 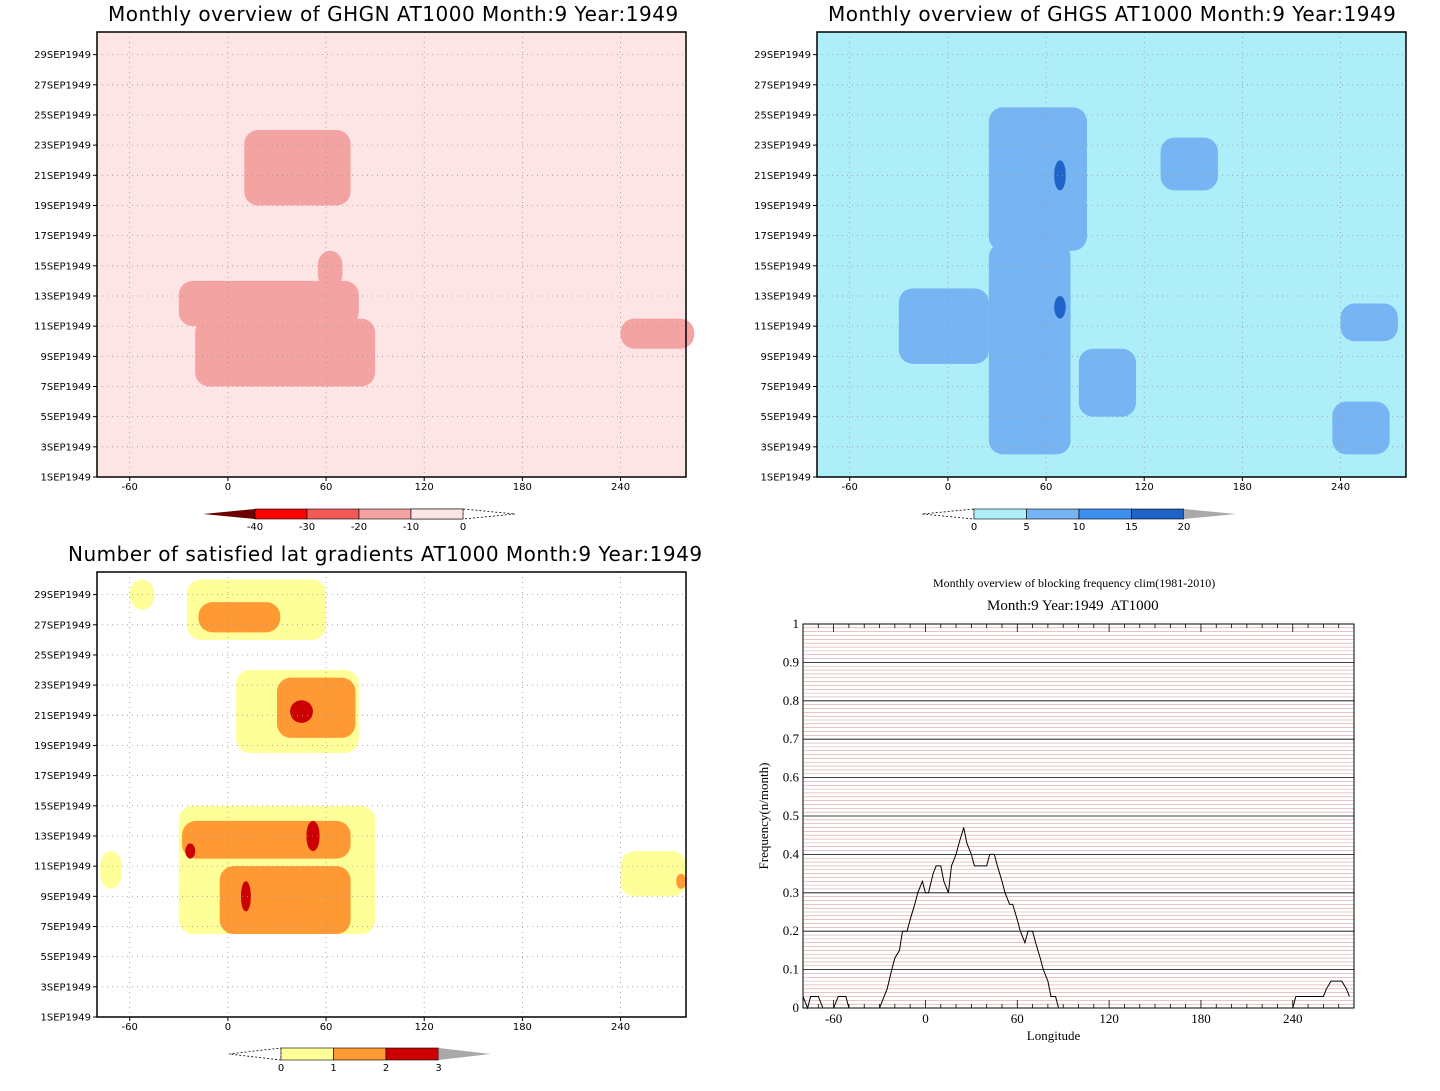 I want to click on y-tick-label: 0.9, so click(x=791, y=661).